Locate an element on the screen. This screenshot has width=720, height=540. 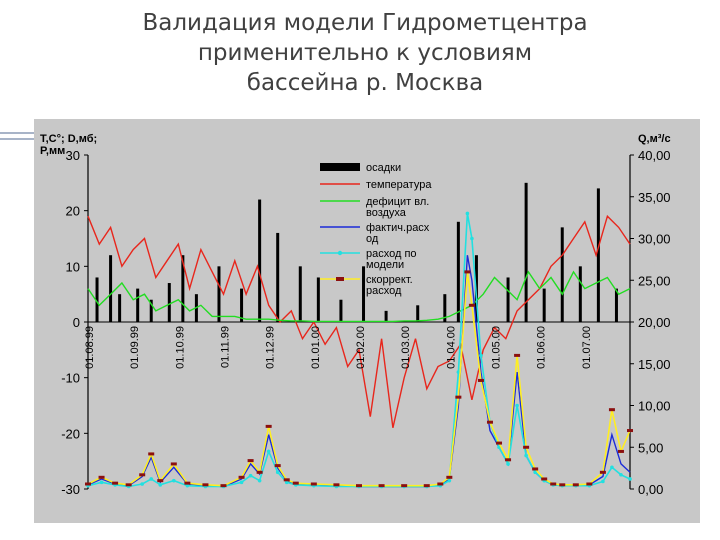
legend-label: дефицит вл. is located at coordinates (397, 202).